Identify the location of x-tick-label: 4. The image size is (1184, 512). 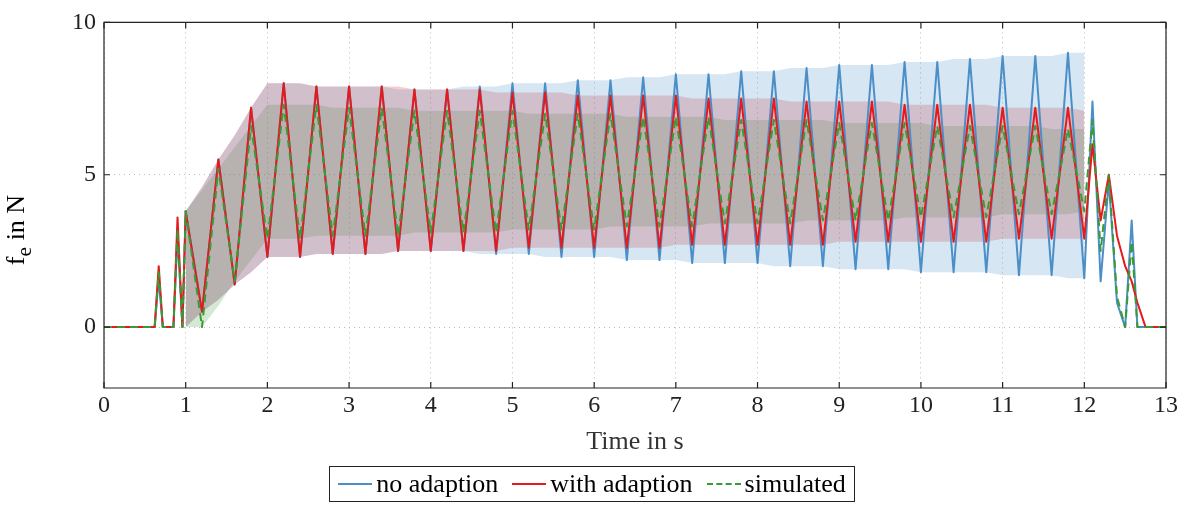
(430, 403).